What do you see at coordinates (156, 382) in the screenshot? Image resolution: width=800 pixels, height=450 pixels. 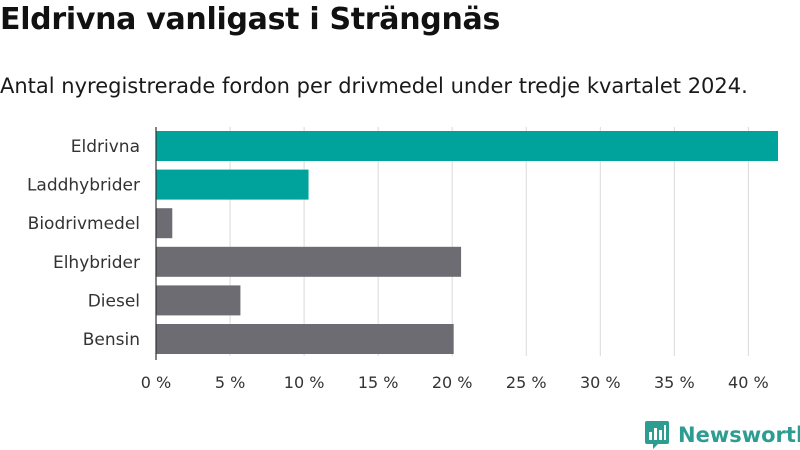 I see `x-tick-label: 0 %` at bounding box center [156, 382].